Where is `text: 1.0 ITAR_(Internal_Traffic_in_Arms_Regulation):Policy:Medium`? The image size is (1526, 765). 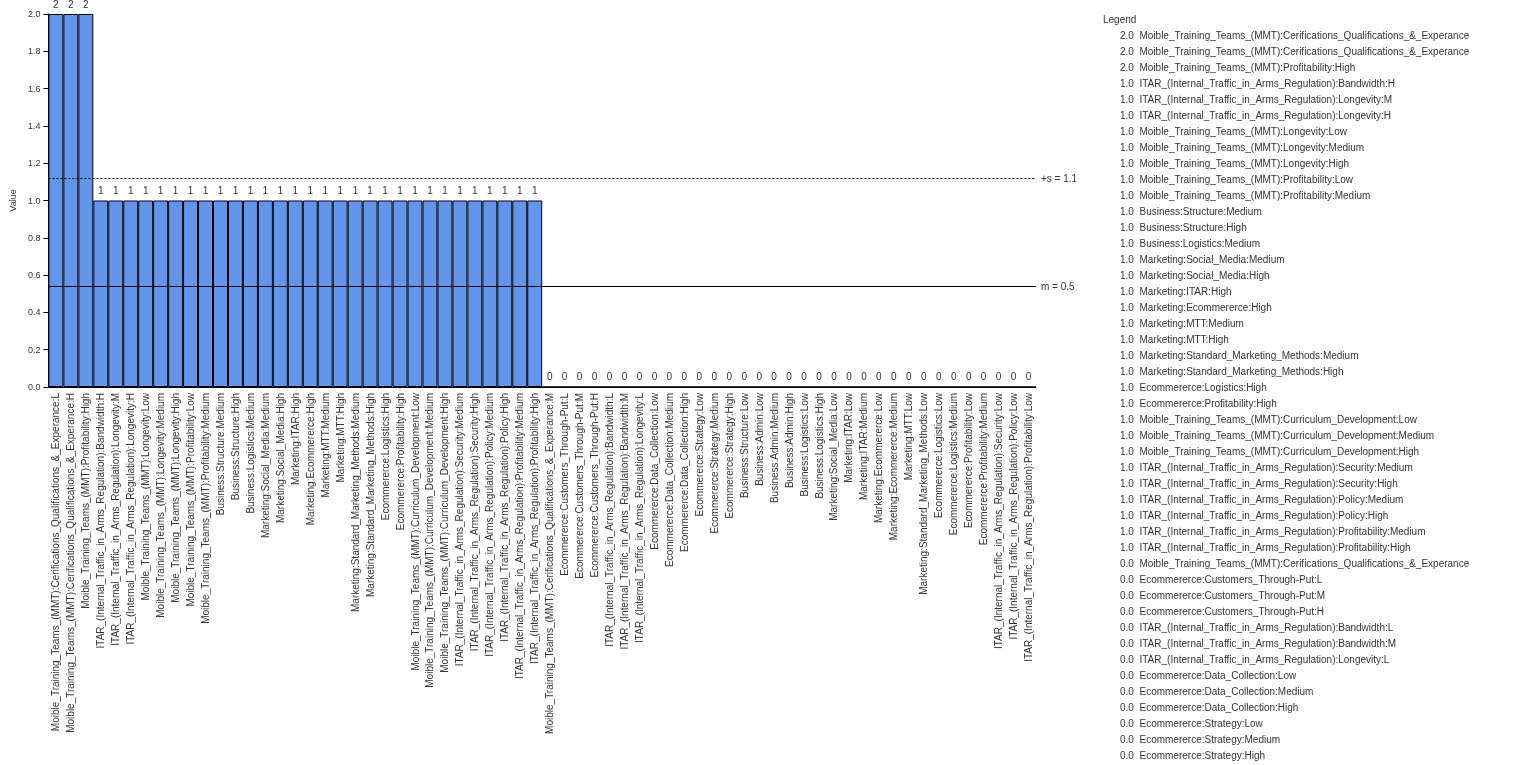
text: 1.0 ITAR_(Internal_Traffic_in_Arms_Regulation):Policy:Medium is located at coordinates (1262, 499).